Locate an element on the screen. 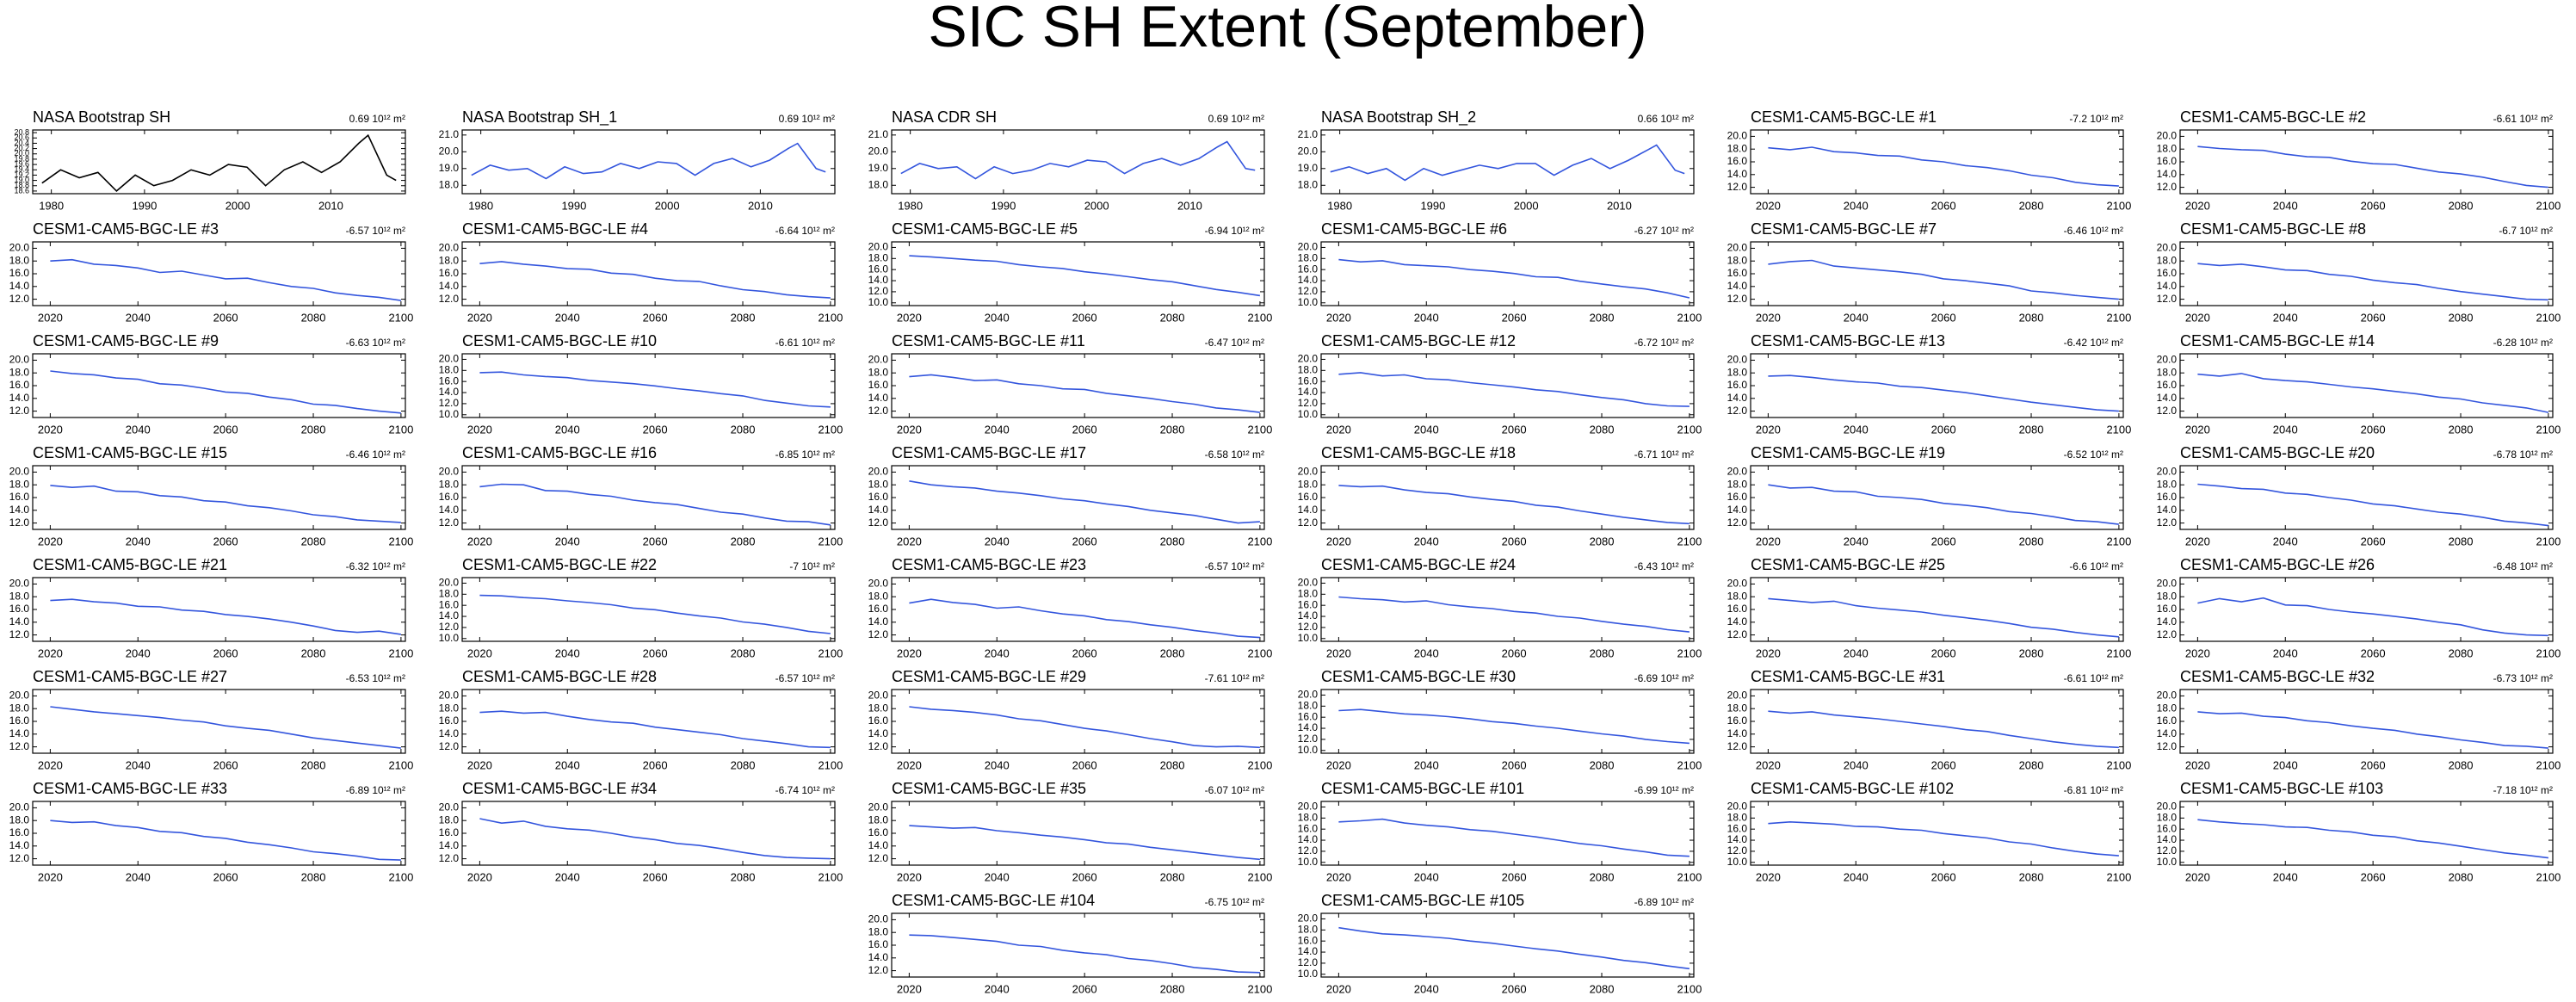 This screenshot has height=1002, width=2576. x-tick-label: 1990 is located at coordinates (144, 206).